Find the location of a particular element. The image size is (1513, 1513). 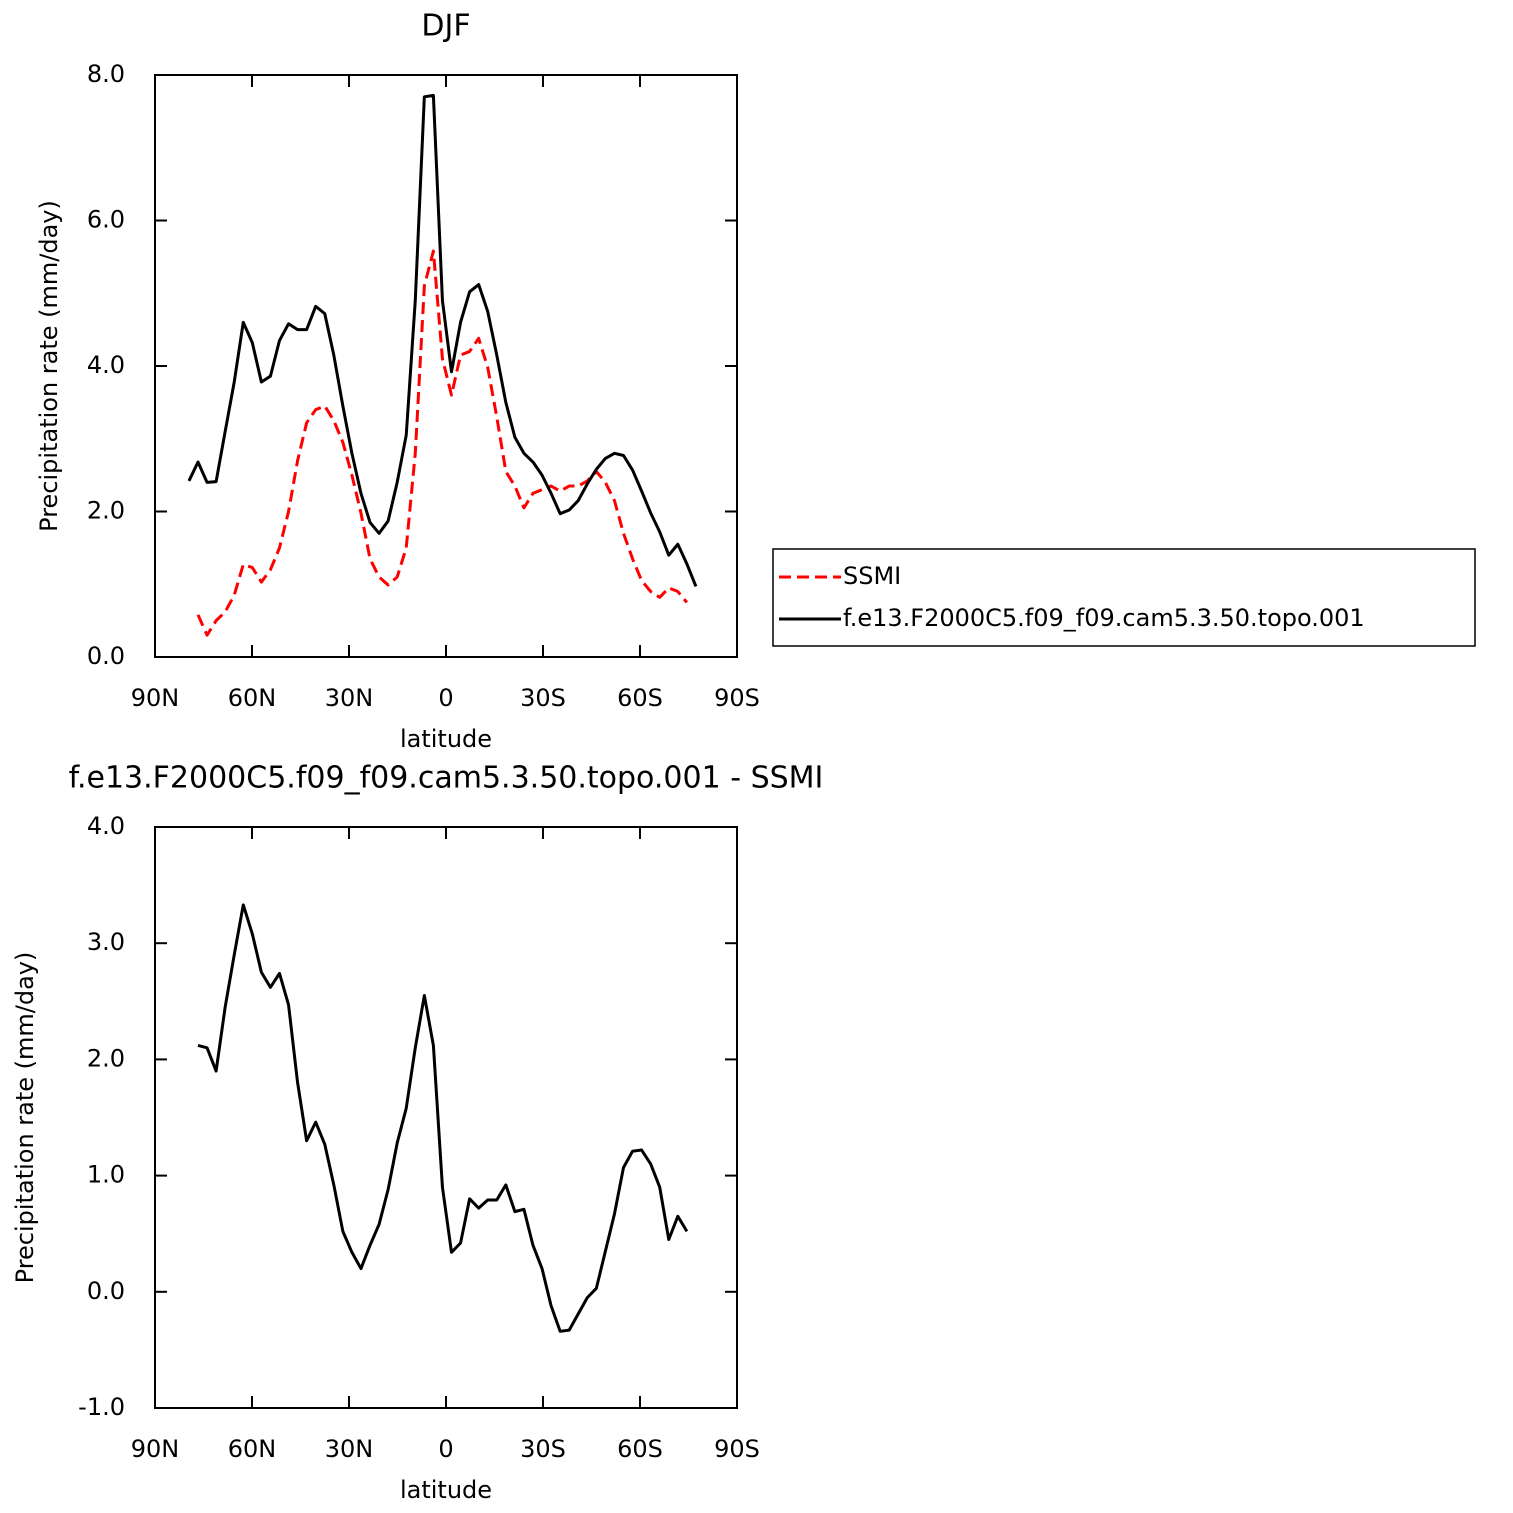

y-tick-label: 1.0 is located at coordinates (106, 1175).